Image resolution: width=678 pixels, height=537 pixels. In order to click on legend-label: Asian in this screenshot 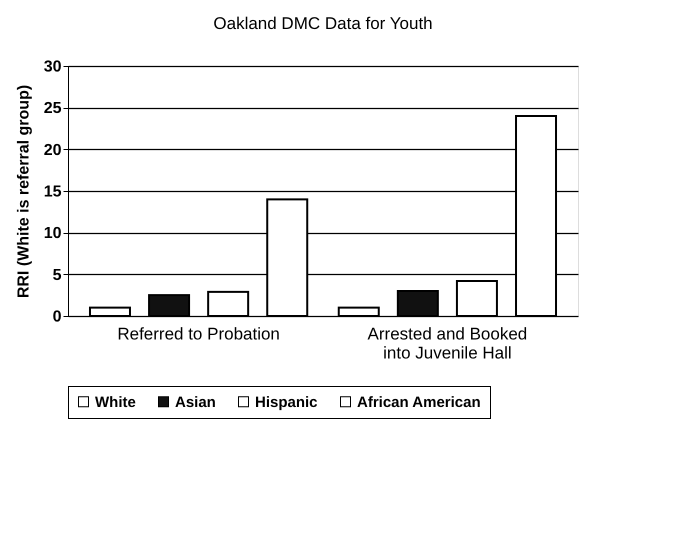, I will do `click(195, 402)`.